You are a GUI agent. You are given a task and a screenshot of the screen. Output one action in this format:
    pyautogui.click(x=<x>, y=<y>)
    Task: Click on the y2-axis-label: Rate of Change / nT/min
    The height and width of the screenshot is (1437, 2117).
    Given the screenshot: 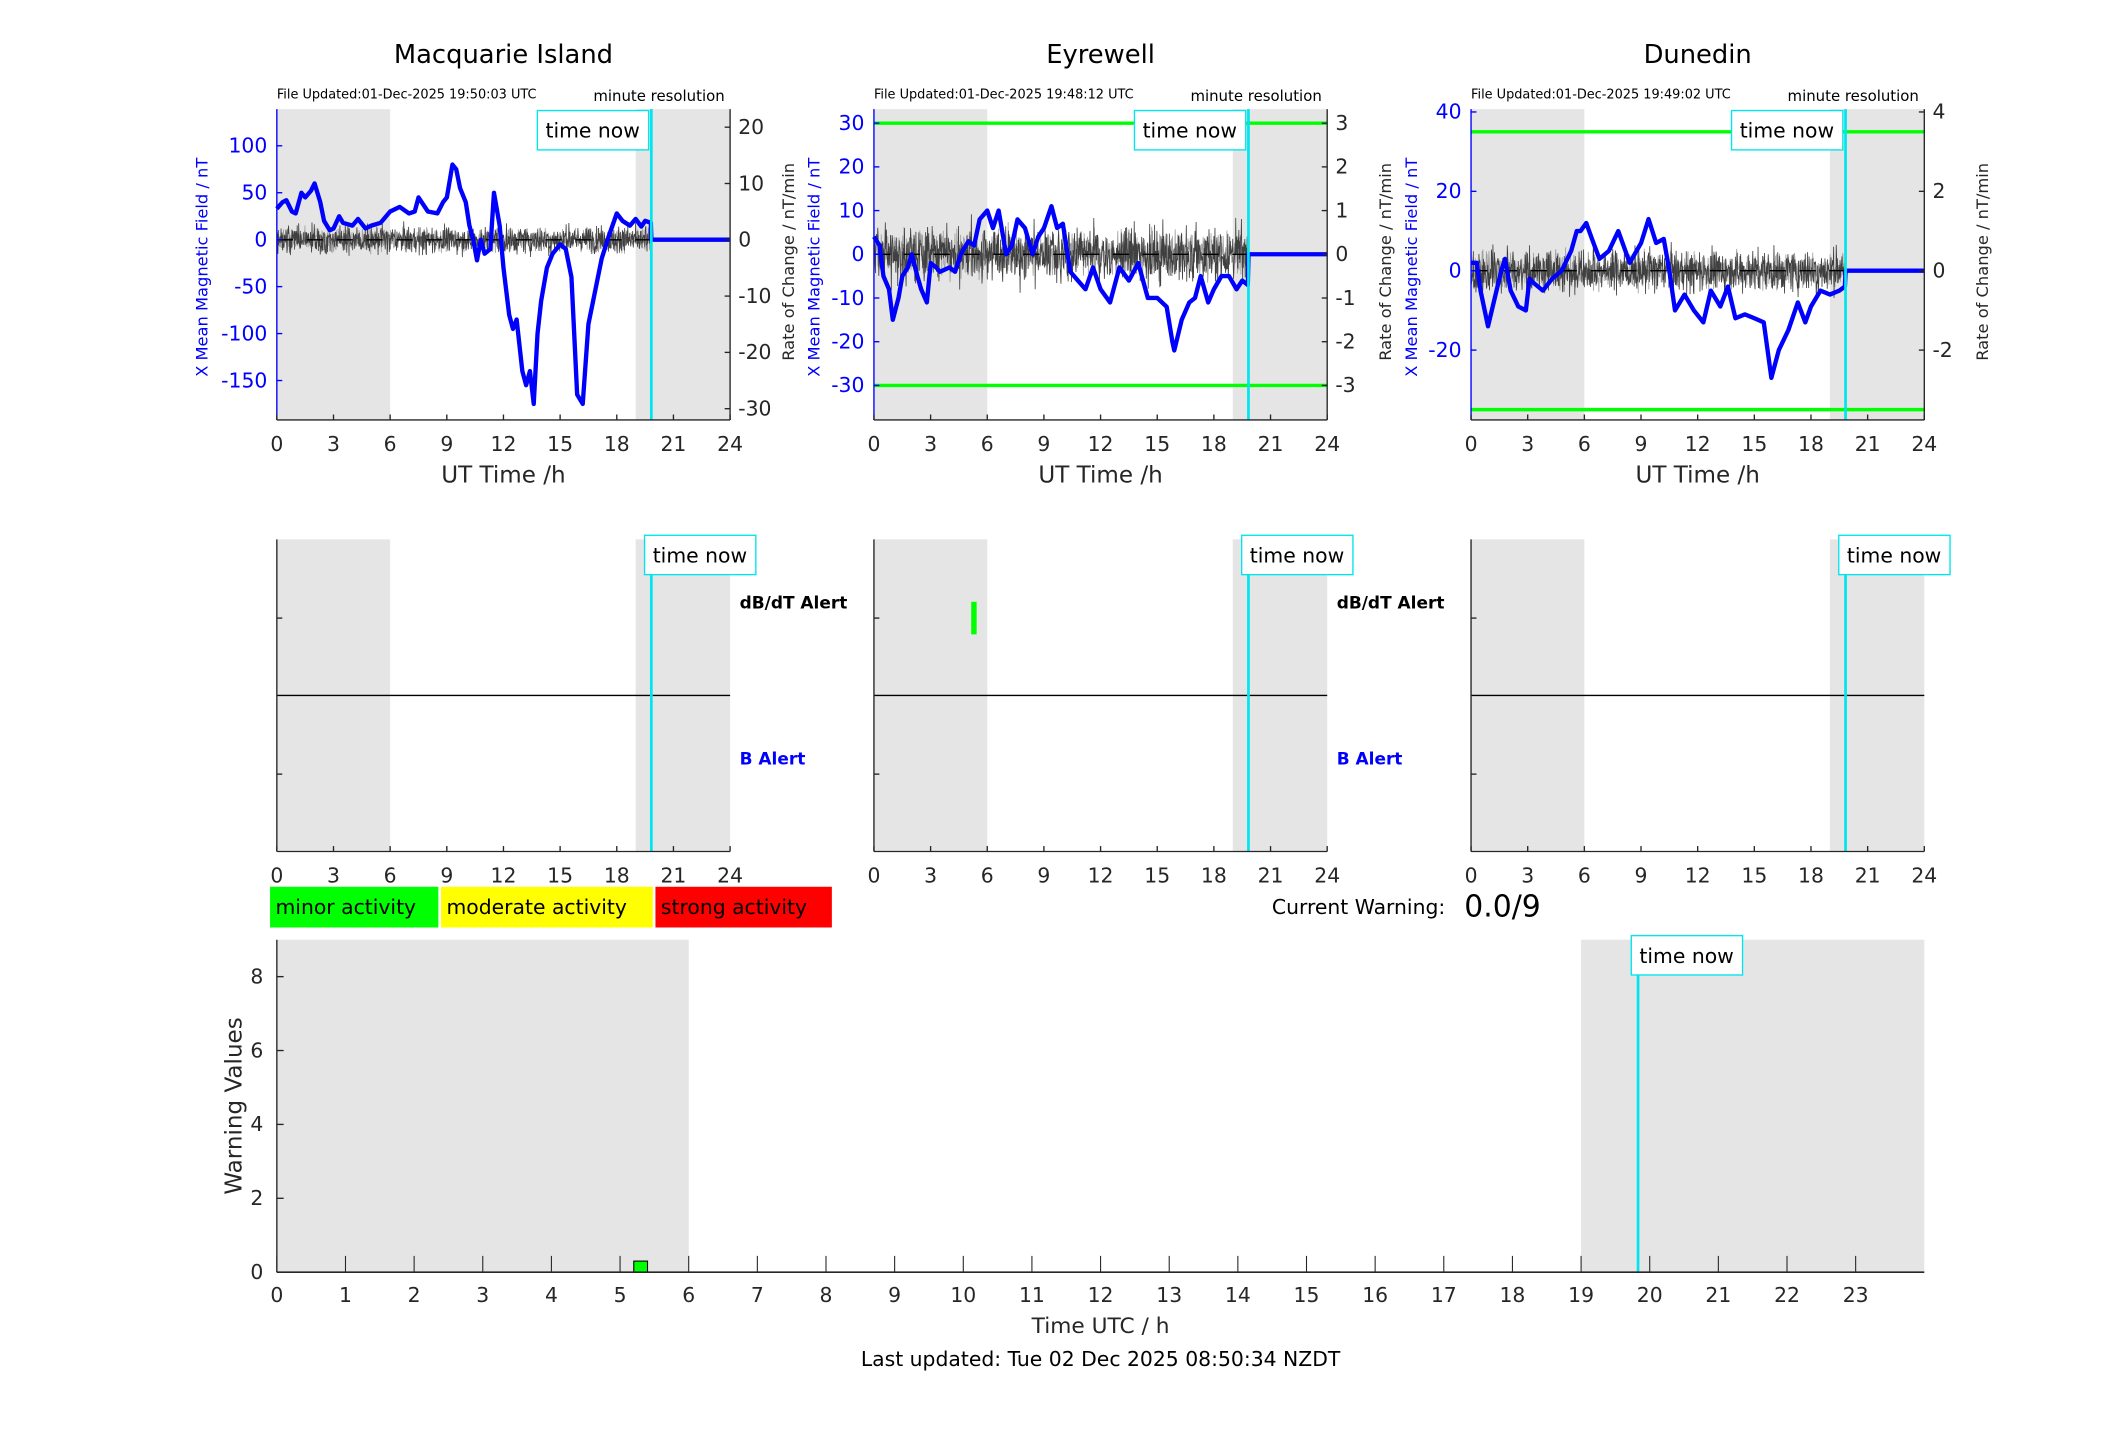 What is the action you would take?
    pyautogui.click(x=788, y=262)
    